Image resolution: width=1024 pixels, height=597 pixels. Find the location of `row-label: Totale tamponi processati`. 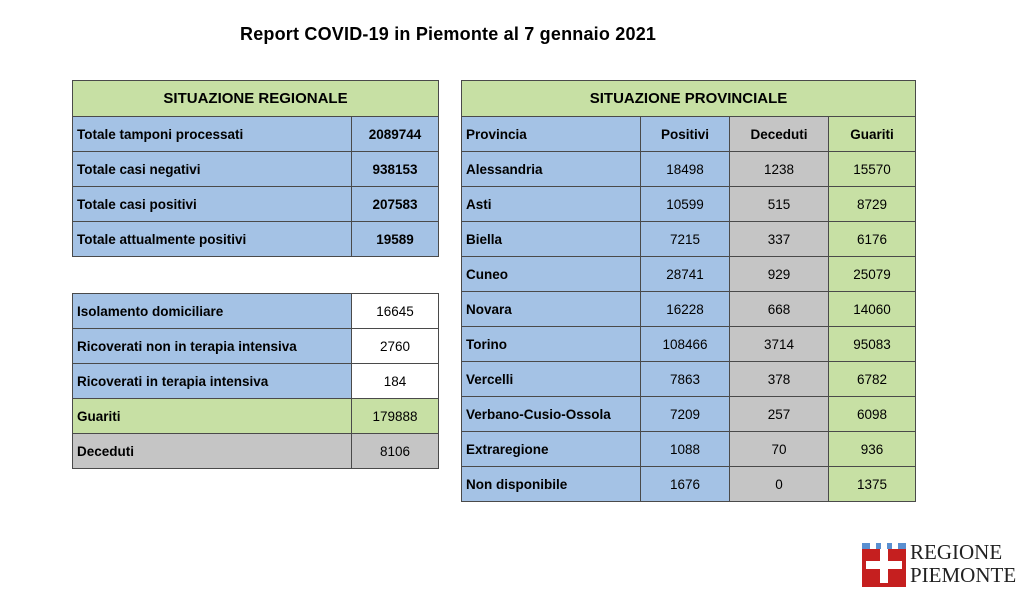

row-label: Totale tamponi processati is located at coordinates (212, 134).